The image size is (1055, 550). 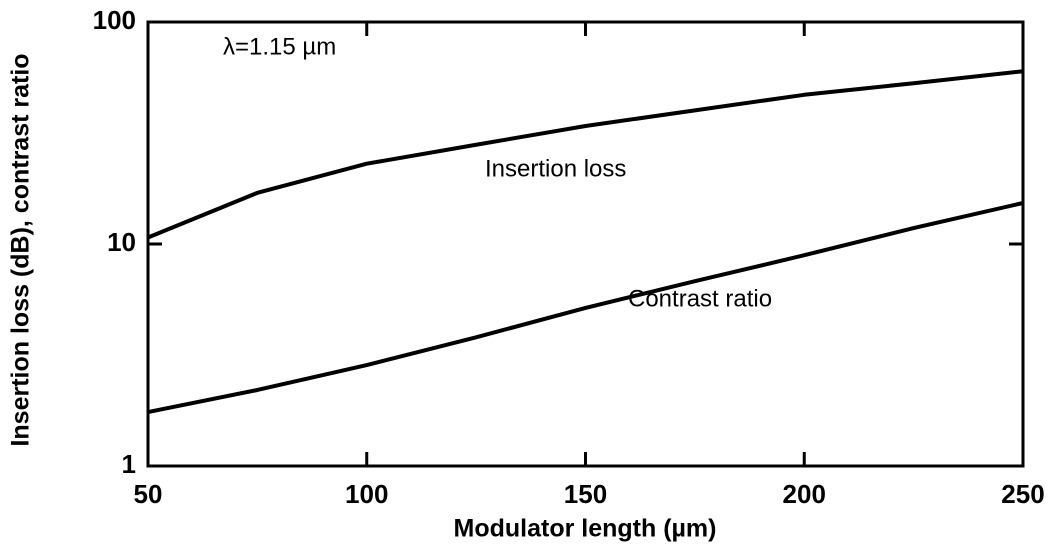 What do you see at coordinates (555, 168) in the screenshot?
I see `series-label: Insertion loss` at bounding box center [555, 168].